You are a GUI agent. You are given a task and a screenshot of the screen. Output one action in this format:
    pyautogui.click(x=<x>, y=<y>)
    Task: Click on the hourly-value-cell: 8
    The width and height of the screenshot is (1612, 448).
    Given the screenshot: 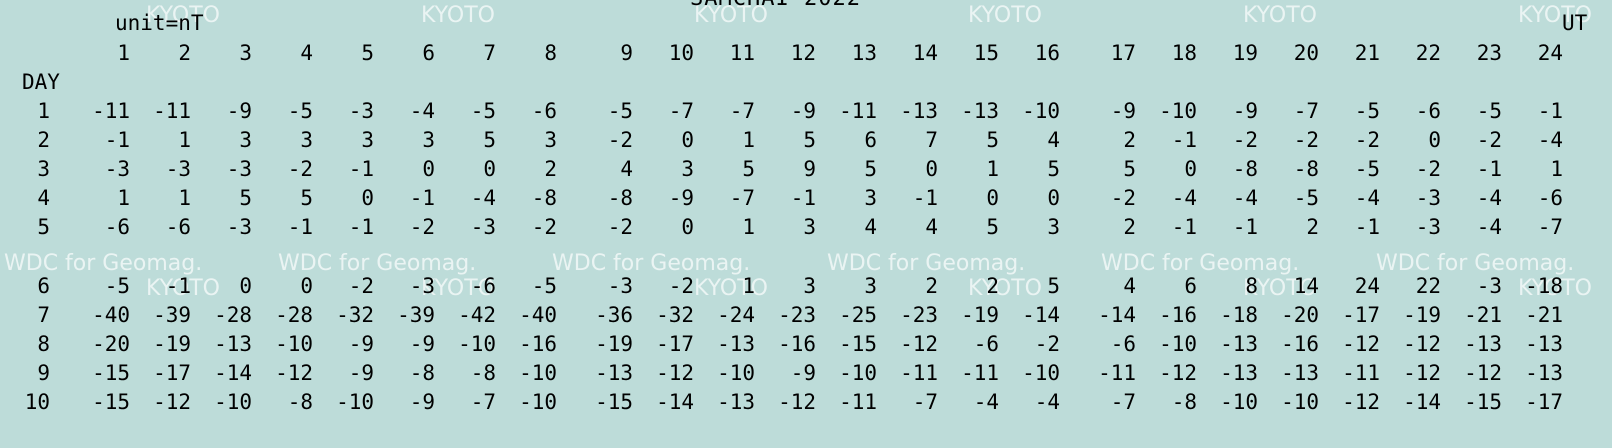 What is the action you would take?
    pyautogui.click(x=1251, y=286)
    